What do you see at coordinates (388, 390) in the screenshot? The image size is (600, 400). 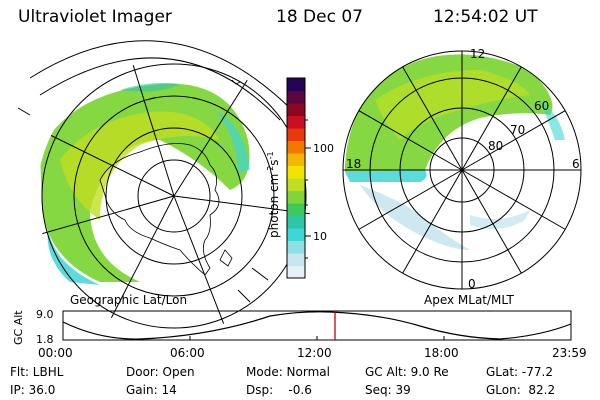 I see `status-seq: Seq: 39` at bounding box center [388, 390].